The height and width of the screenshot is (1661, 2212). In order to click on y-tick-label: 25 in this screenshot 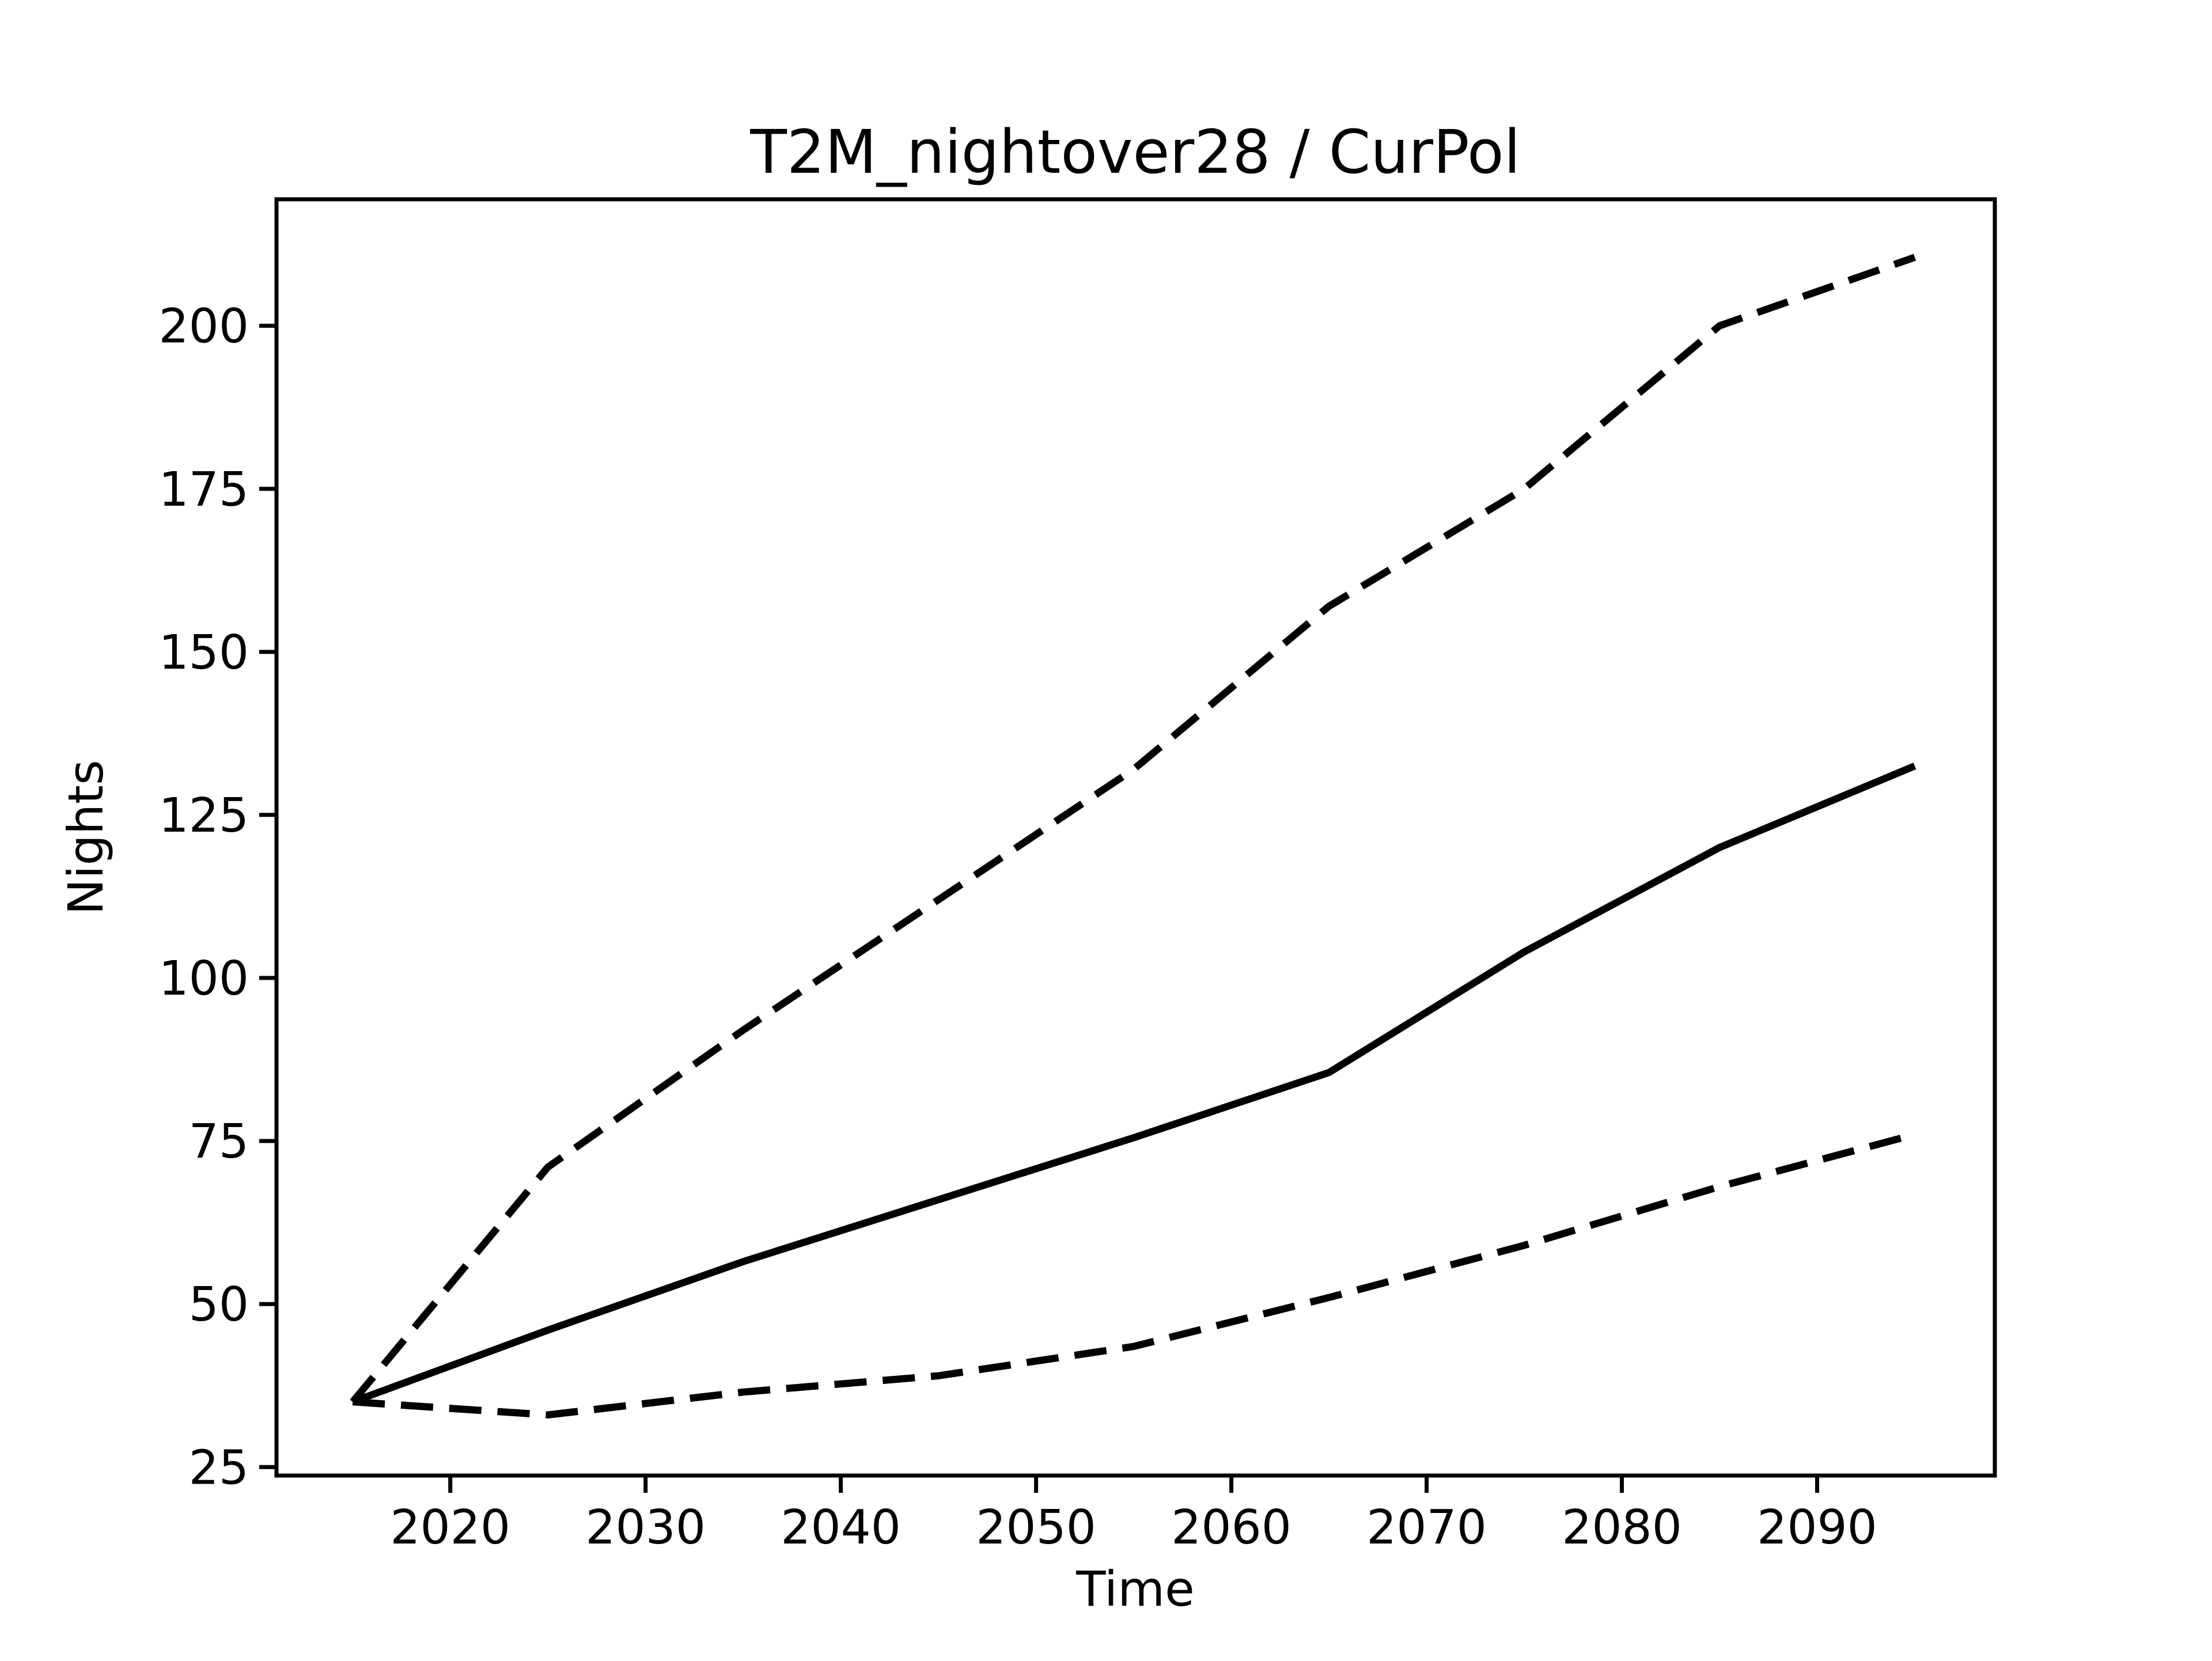, I will do `click(219, 1467)`.